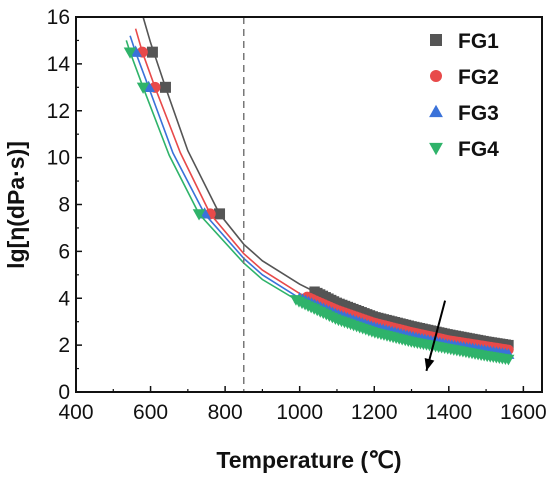 Image resolution: width=550 pixels, height=481 pixels. Describe the element at coordinates (225, 412) in the screenshot. I see `x-tick-label: 800` at that location.